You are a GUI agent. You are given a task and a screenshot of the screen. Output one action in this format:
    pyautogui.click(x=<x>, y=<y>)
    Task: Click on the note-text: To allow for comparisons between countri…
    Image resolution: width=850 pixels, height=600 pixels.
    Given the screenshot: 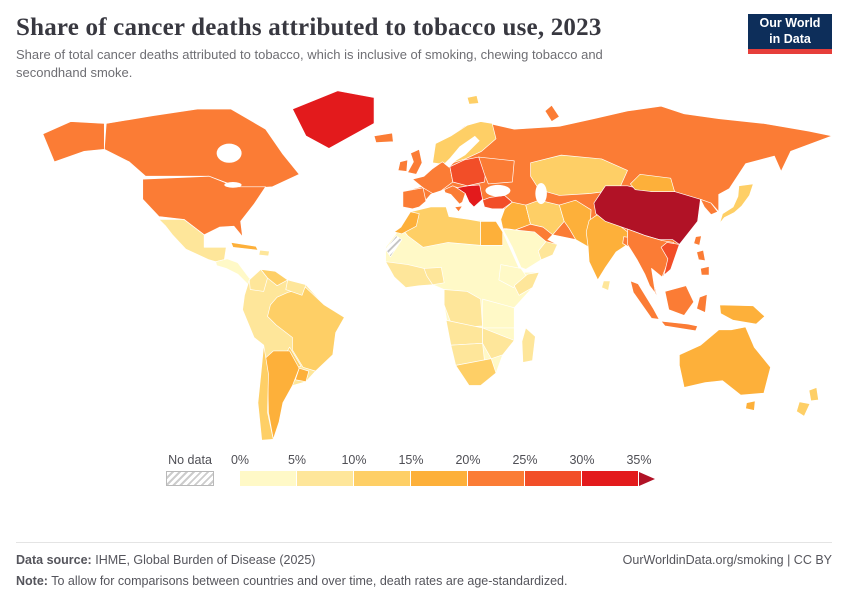 What is the action you would take?
    pyautogui.click(x=309, y=580)
    